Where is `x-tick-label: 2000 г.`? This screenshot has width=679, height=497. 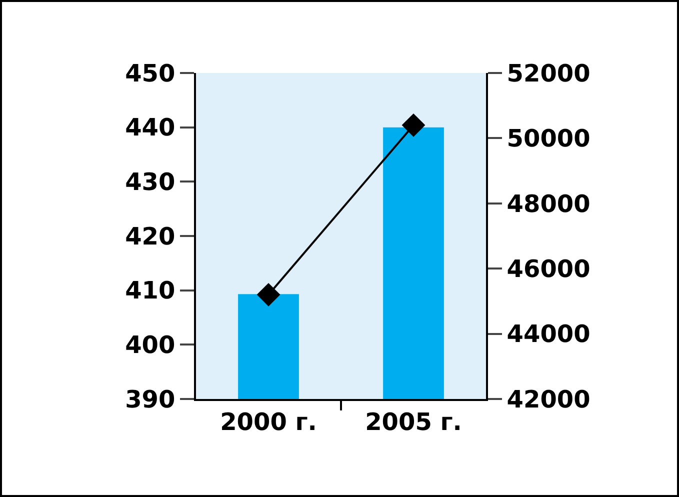 x-tick-label: 2000 г. is located at coordinates (268, 422).